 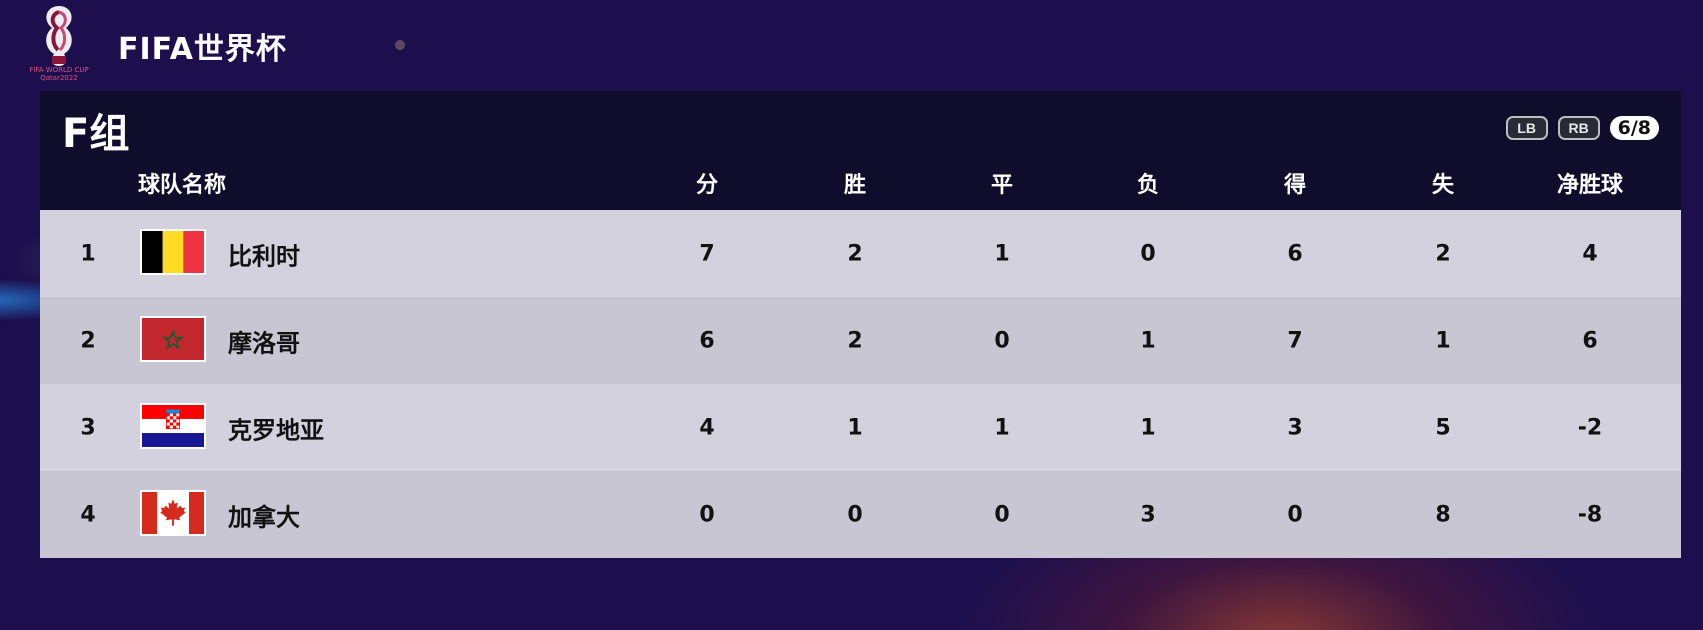 What do you see at coordinates (855, 185) in the screenshot?
I see `header-wins: 胜` at bounding box center [855, 185].